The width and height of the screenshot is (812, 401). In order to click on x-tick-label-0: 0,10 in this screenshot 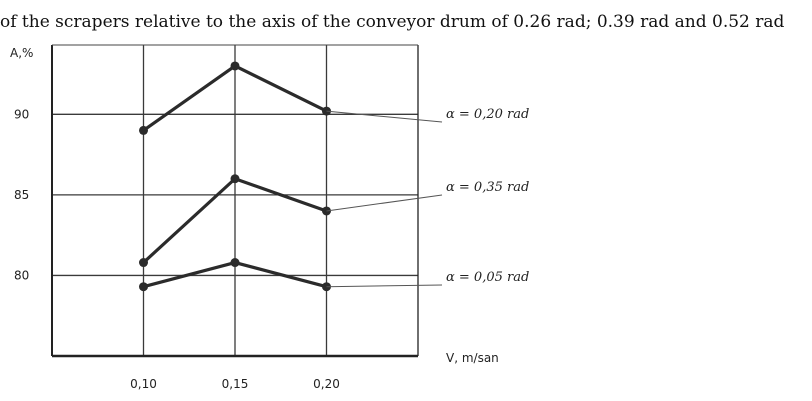, I will do `click(143, 384)`.